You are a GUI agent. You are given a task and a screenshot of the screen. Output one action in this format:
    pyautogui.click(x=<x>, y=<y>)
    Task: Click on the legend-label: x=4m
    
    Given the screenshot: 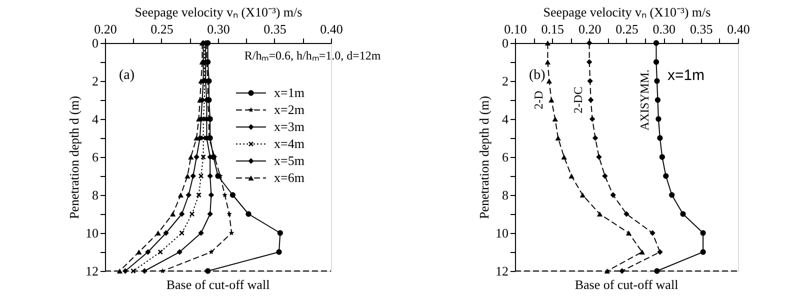 What is the action you would take?
    pyautogui.click(x=289, y=143)
    